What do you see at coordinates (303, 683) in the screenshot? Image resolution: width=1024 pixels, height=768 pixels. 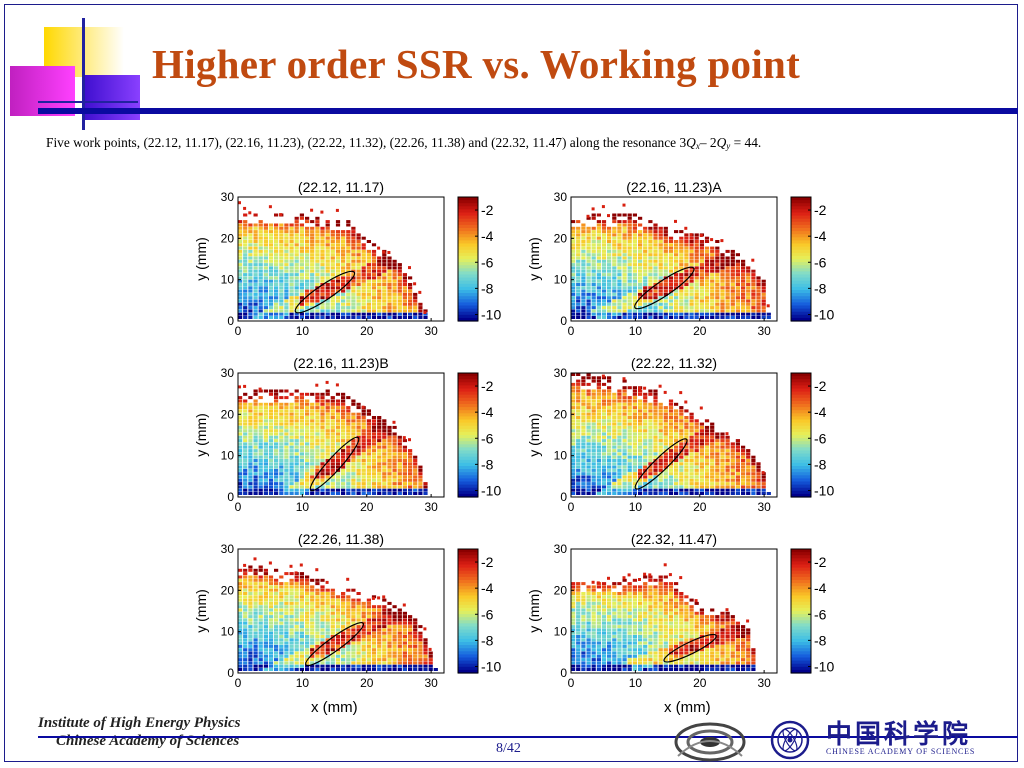 I see `x-tick-label: 10` at bounding box center [303, 683].